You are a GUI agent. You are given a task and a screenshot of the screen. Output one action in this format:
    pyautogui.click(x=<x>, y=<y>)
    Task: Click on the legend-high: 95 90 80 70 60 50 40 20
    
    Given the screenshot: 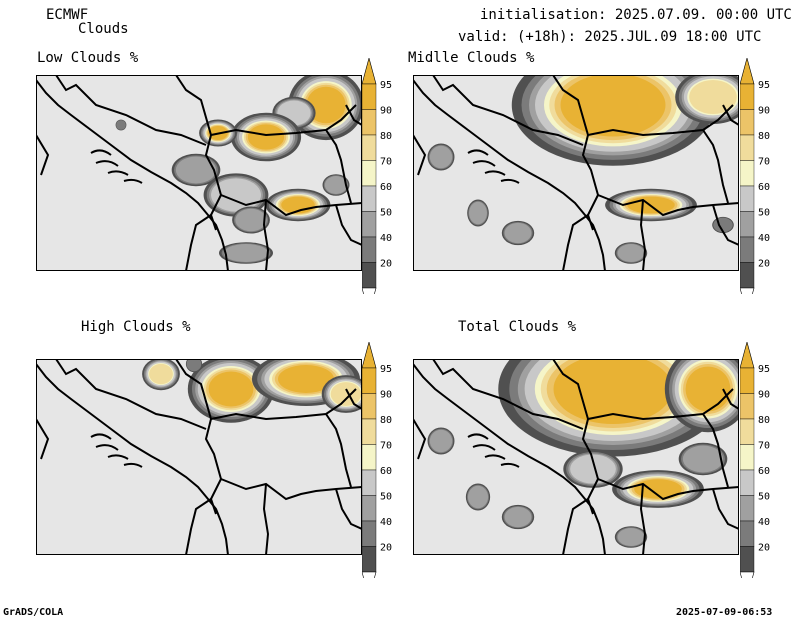 What is the action you would take?
    pyautogui.click(x=377, y=460)
    